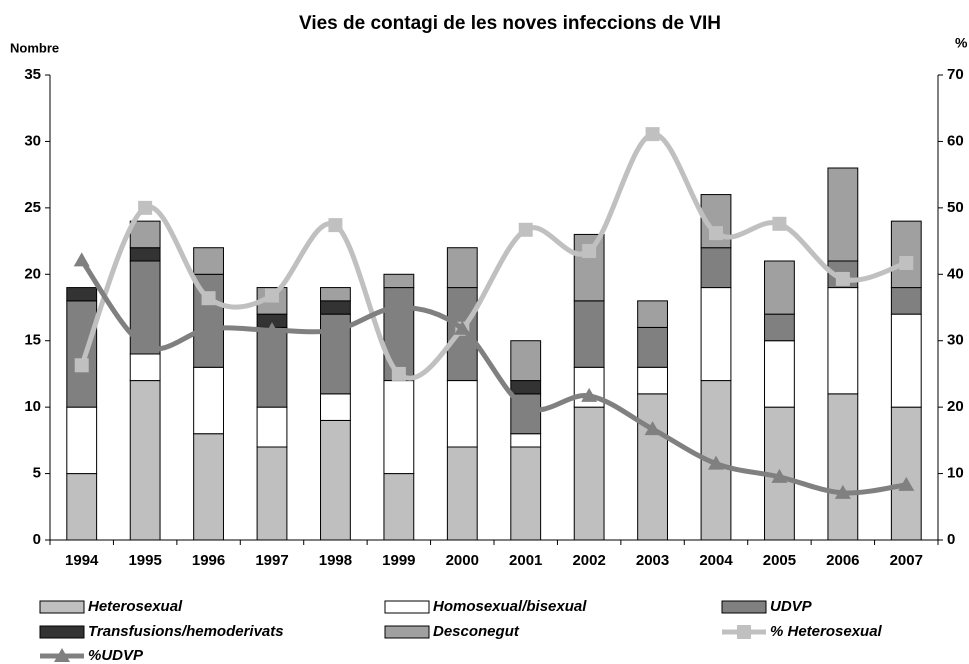  Describe the element at coordinates (652, 560) in the screenshot. I see `x-tick-label: 2003` at that location.